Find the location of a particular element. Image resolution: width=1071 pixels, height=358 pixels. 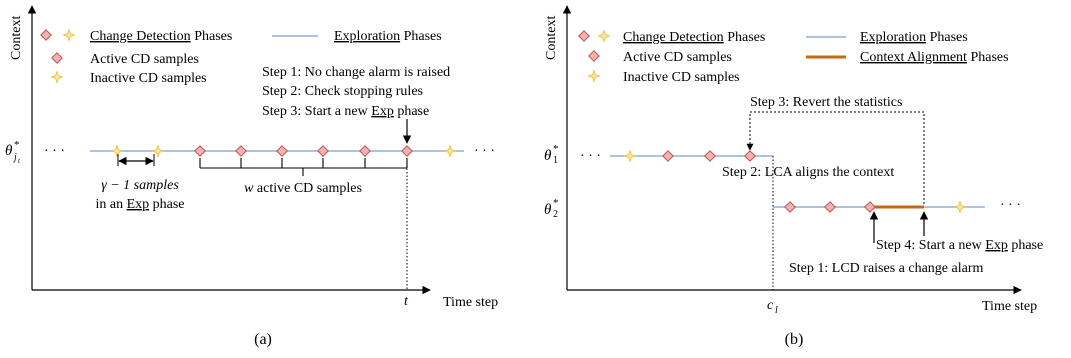

step-1: Step 1: LCD raises a change alarm is located at coordinates (886, 268).